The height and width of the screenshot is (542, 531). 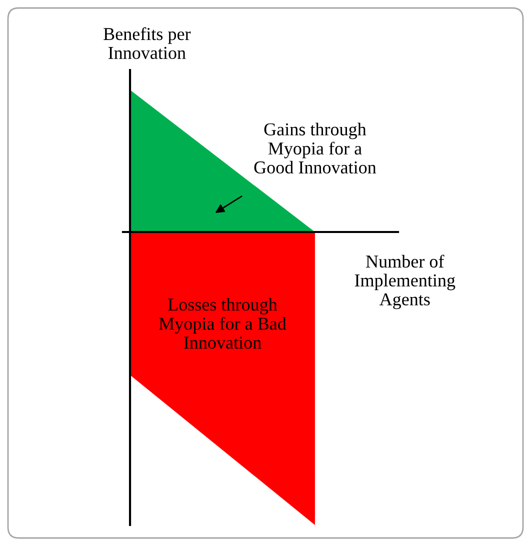 I want to click on x-axis-title: Number of Implementing Agents, so click(x=405, y=282).